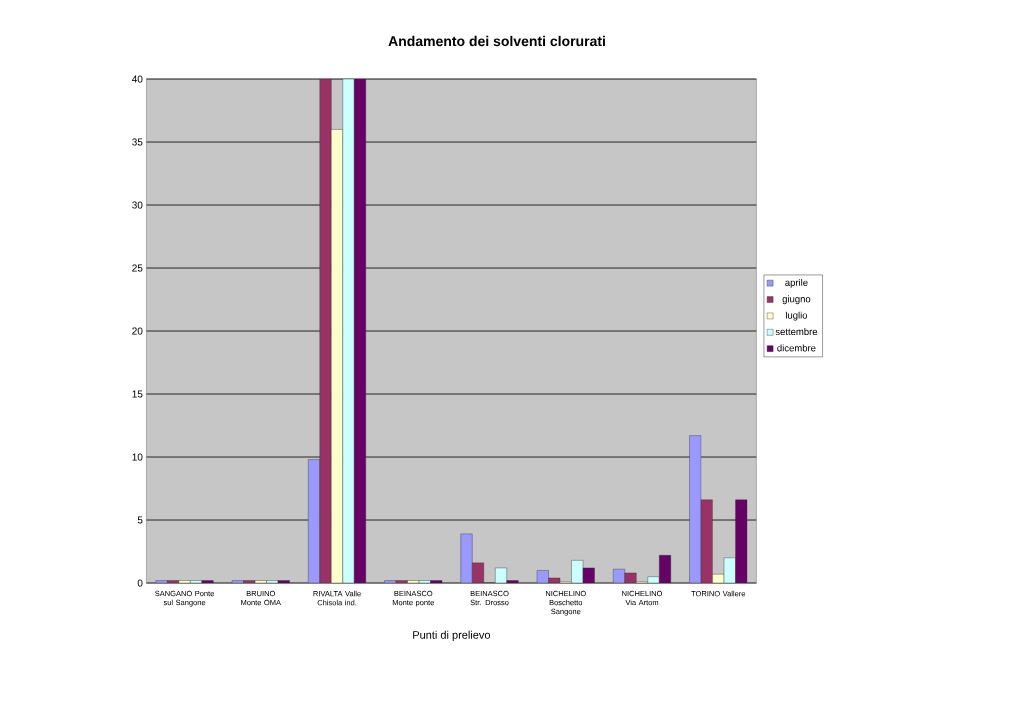  What do you see at coordinates (137, 394) in the screenshot?
I see `y-tick-label: 15` at bounding box center [137, 394].